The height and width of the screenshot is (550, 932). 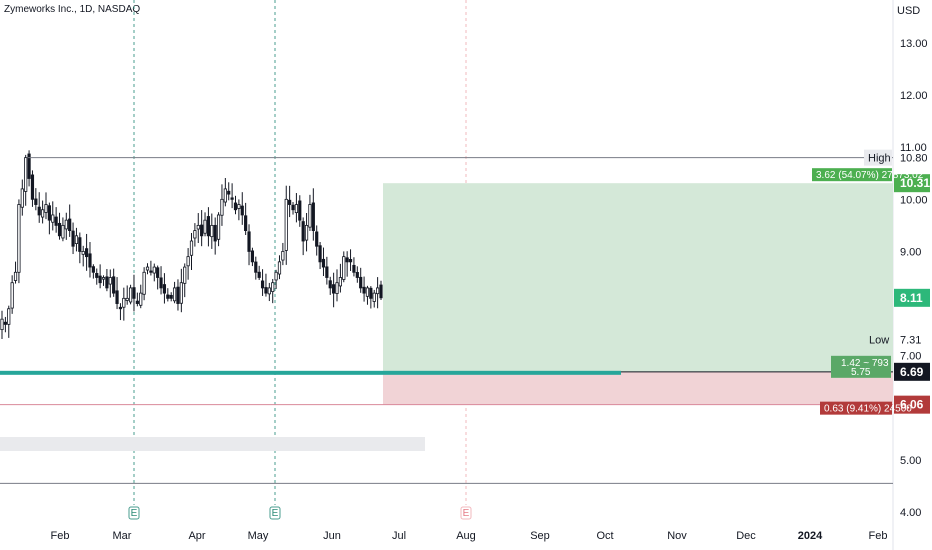 What do you see at coordinates (122, 536) in the screenshot?
I see `x-tick-label: Mar` at bounding box center [122, 536].